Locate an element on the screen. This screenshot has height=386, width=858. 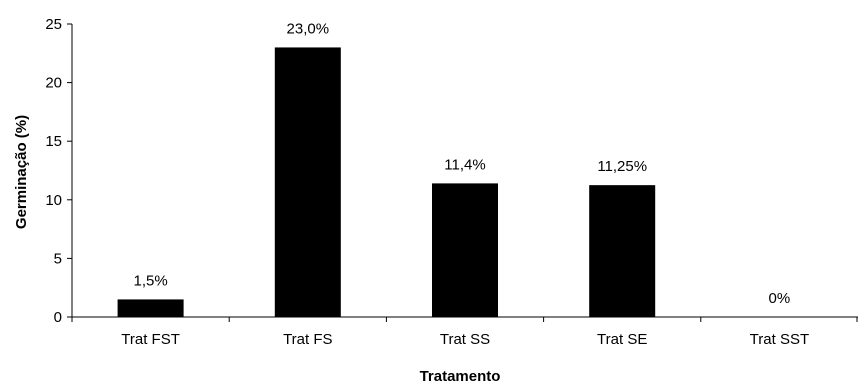
y-tick-label: 15 is located at coordinates (53, 141).